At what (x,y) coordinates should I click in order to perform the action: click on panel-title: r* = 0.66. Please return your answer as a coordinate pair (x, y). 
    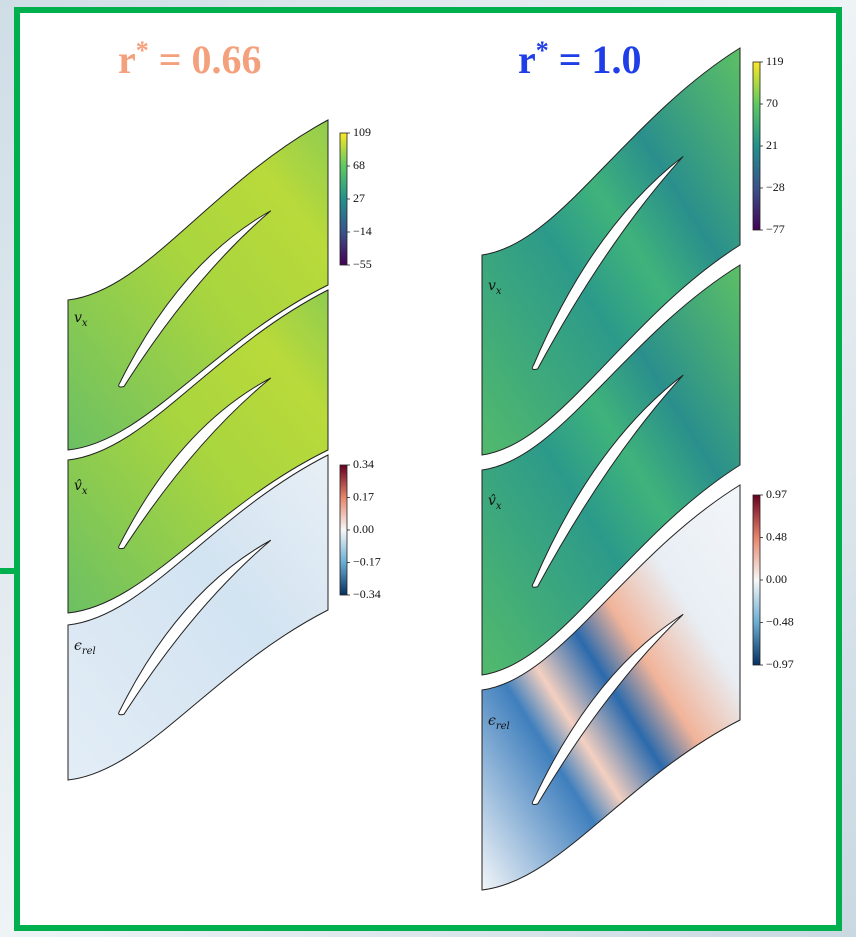
    Looking at the image, I should click on (190, 59).